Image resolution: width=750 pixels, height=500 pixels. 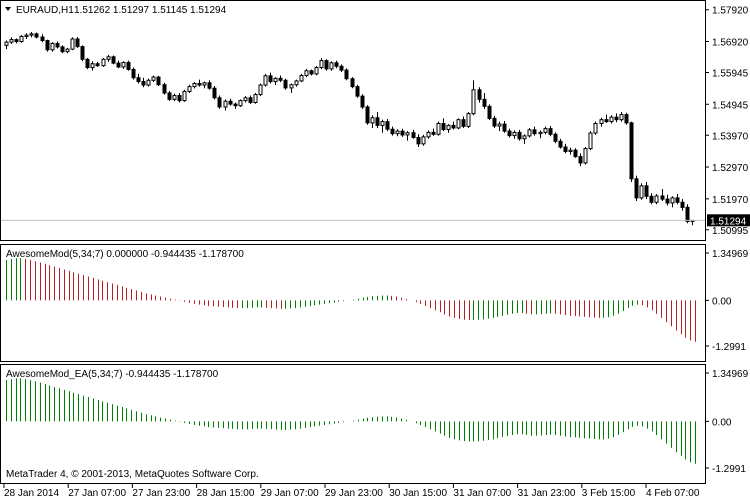 What do you see at coordinates (290, 493) in the screenshot?
I see `time-tick-label: 29 Jan 07:00` at bounding box center [290, 493].